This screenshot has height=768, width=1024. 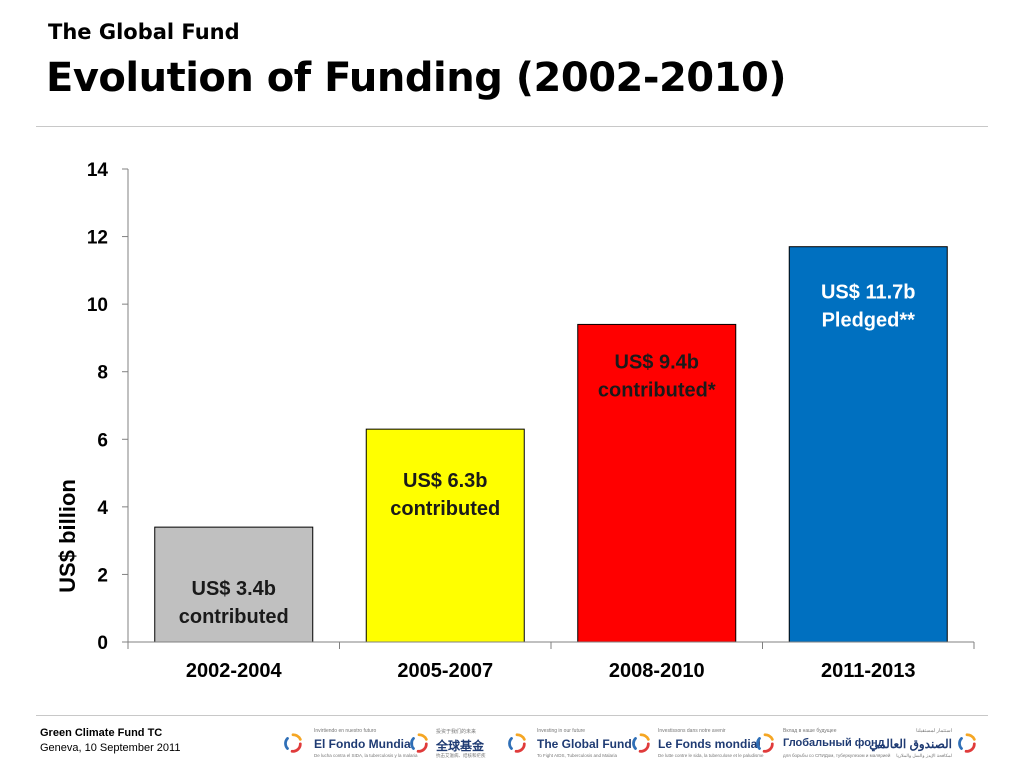 I want to click on logo-subline: To Fight AIDS, Tuberculosis and Malaria, so click(x=577, y=755).